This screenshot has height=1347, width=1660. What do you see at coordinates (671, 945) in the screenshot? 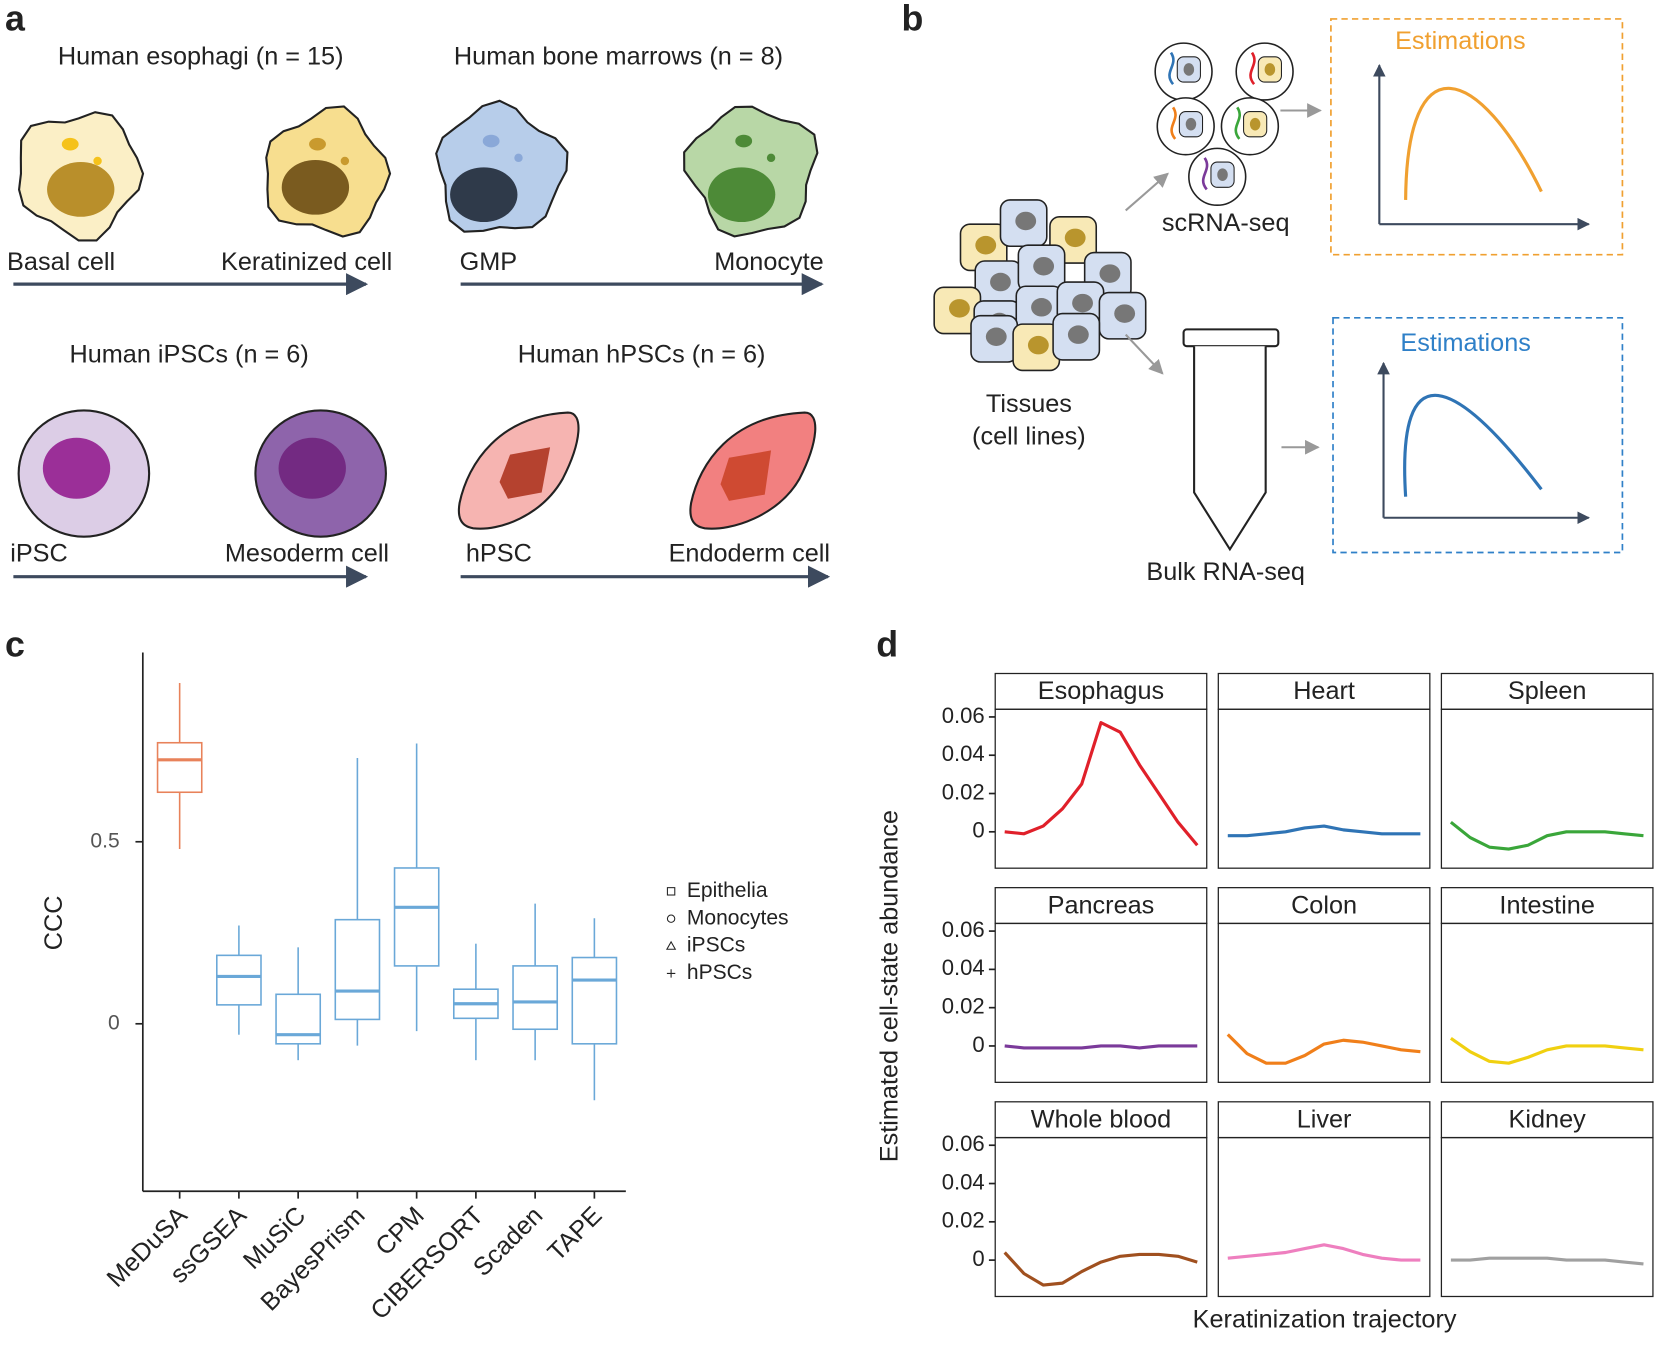
I see `legend-marker` at bounding box center [671, 945].